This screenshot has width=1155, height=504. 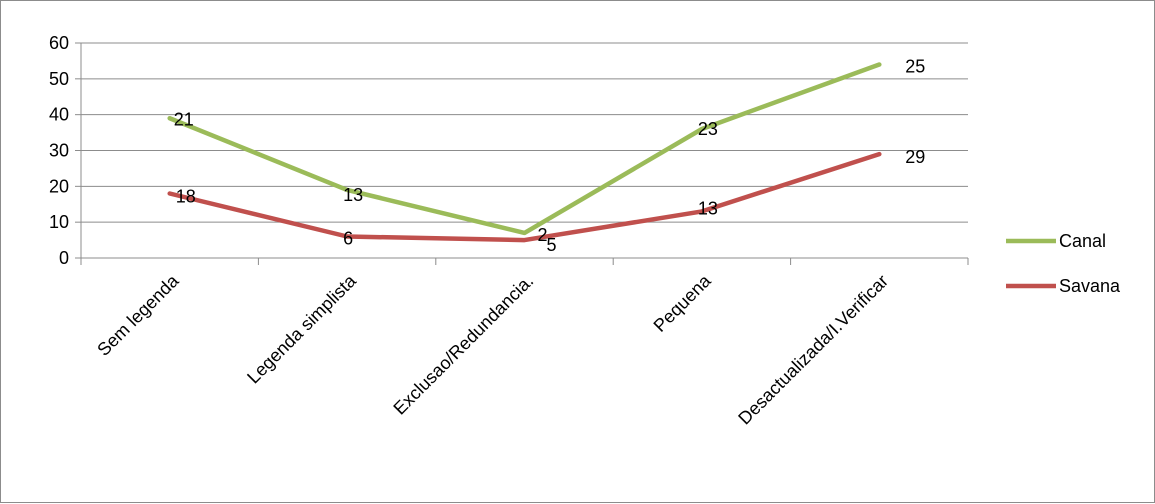 What do you see at coordinates (64, 258) in the screenshot?
I see `y-tick-label: 0` at bounding box center [64, 258].